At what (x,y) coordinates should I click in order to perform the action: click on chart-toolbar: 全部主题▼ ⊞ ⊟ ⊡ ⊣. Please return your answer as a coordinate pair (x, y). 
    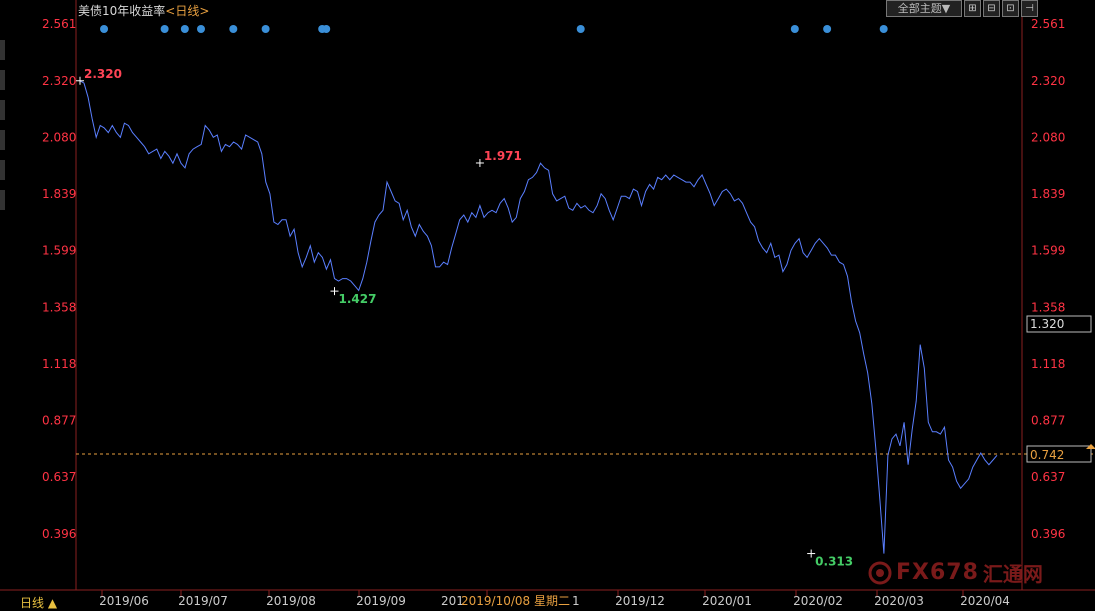
    Looking at the image, I should click on (962, 8).